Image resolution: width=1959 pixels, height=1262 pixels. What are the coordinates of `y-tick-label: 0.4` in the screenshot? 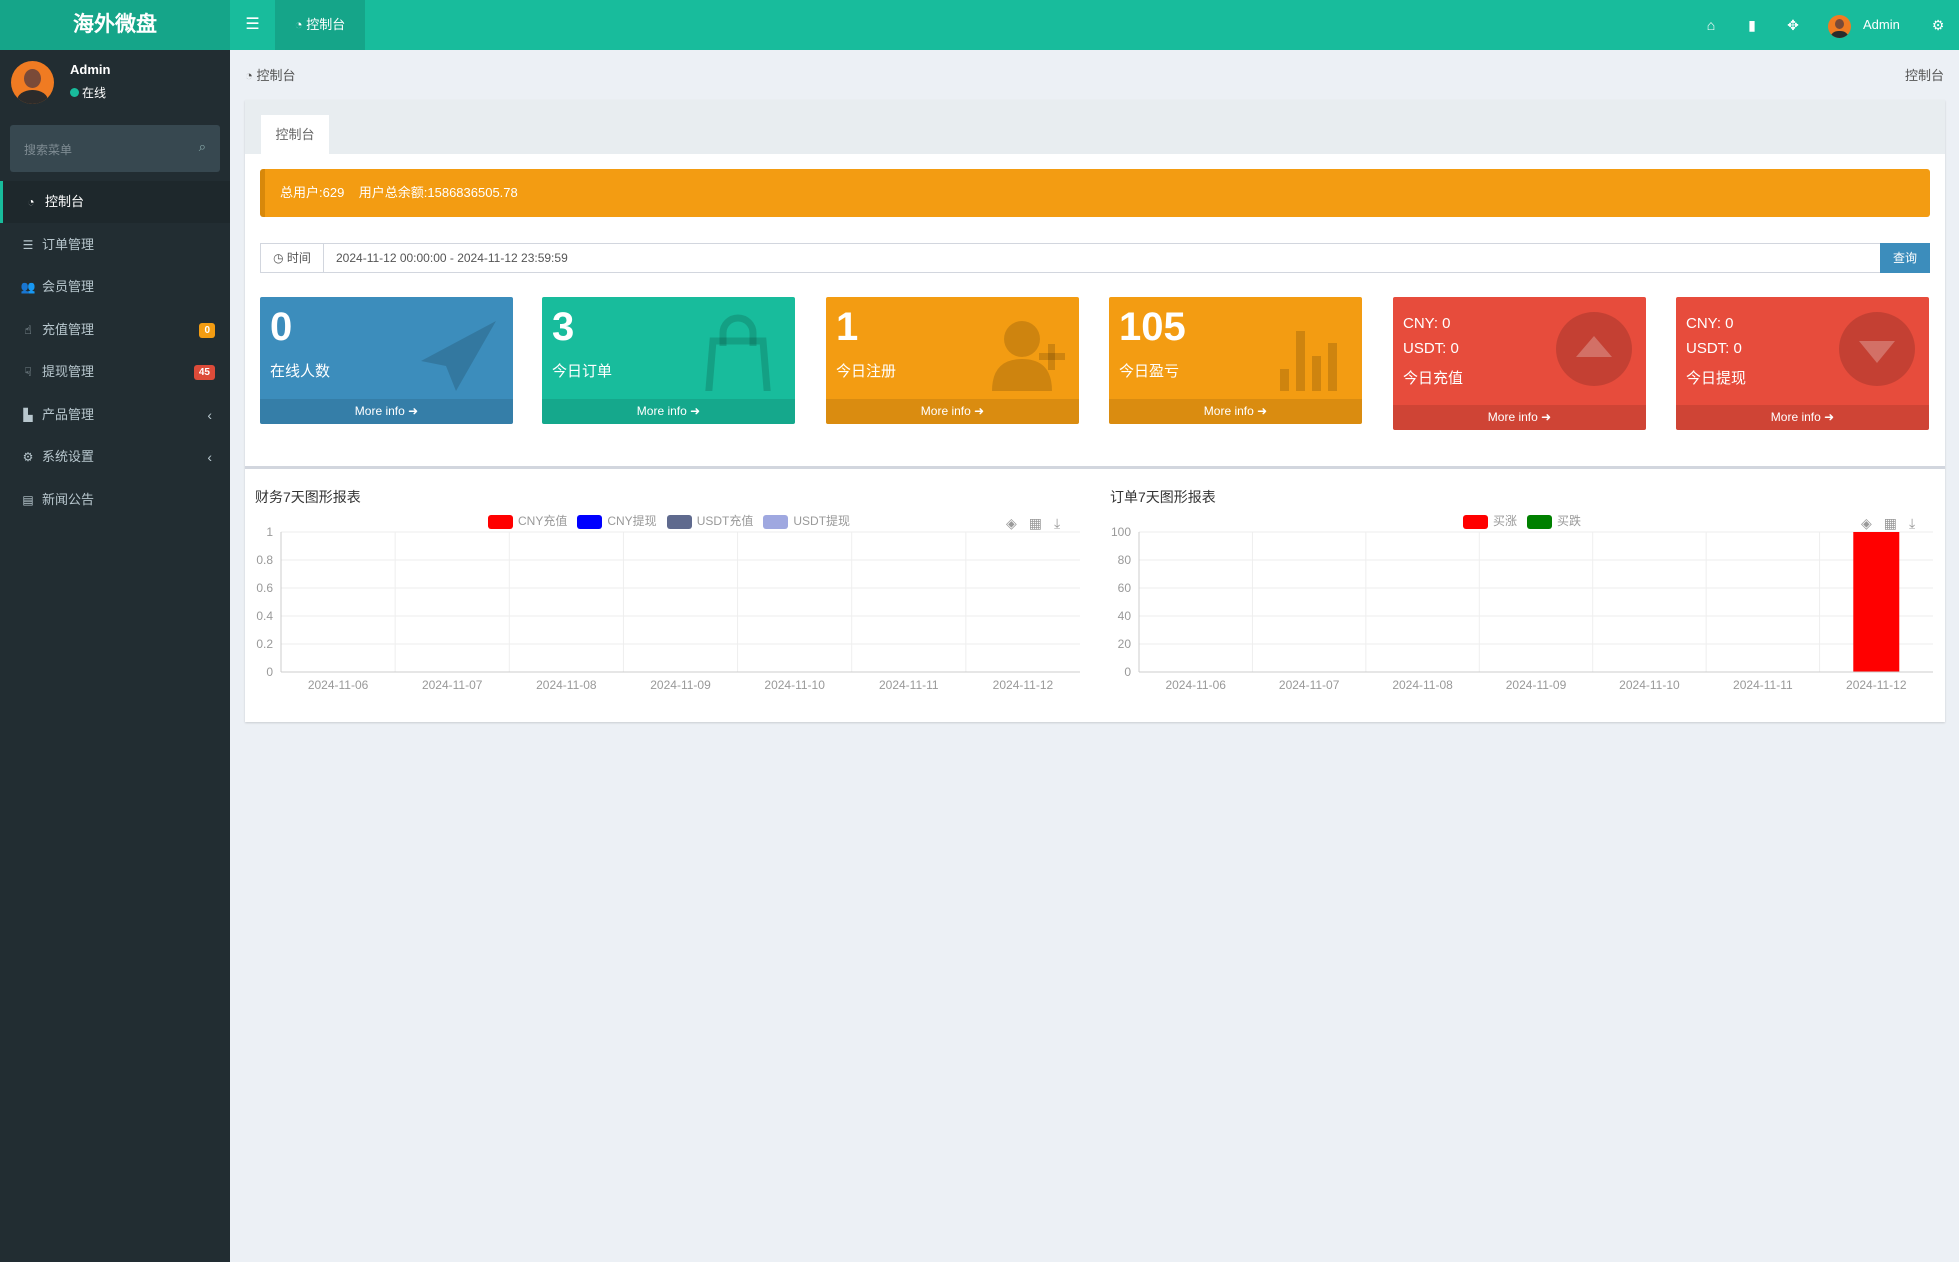 It's located at (264, 616).